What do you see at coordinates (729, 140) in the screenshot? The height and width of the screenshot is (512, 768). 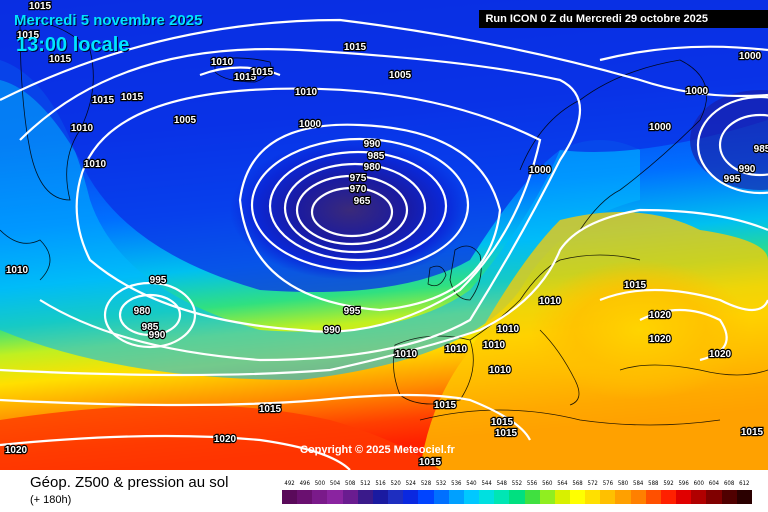 I see `z500-ne-cold` at bounding box center [729, 140].